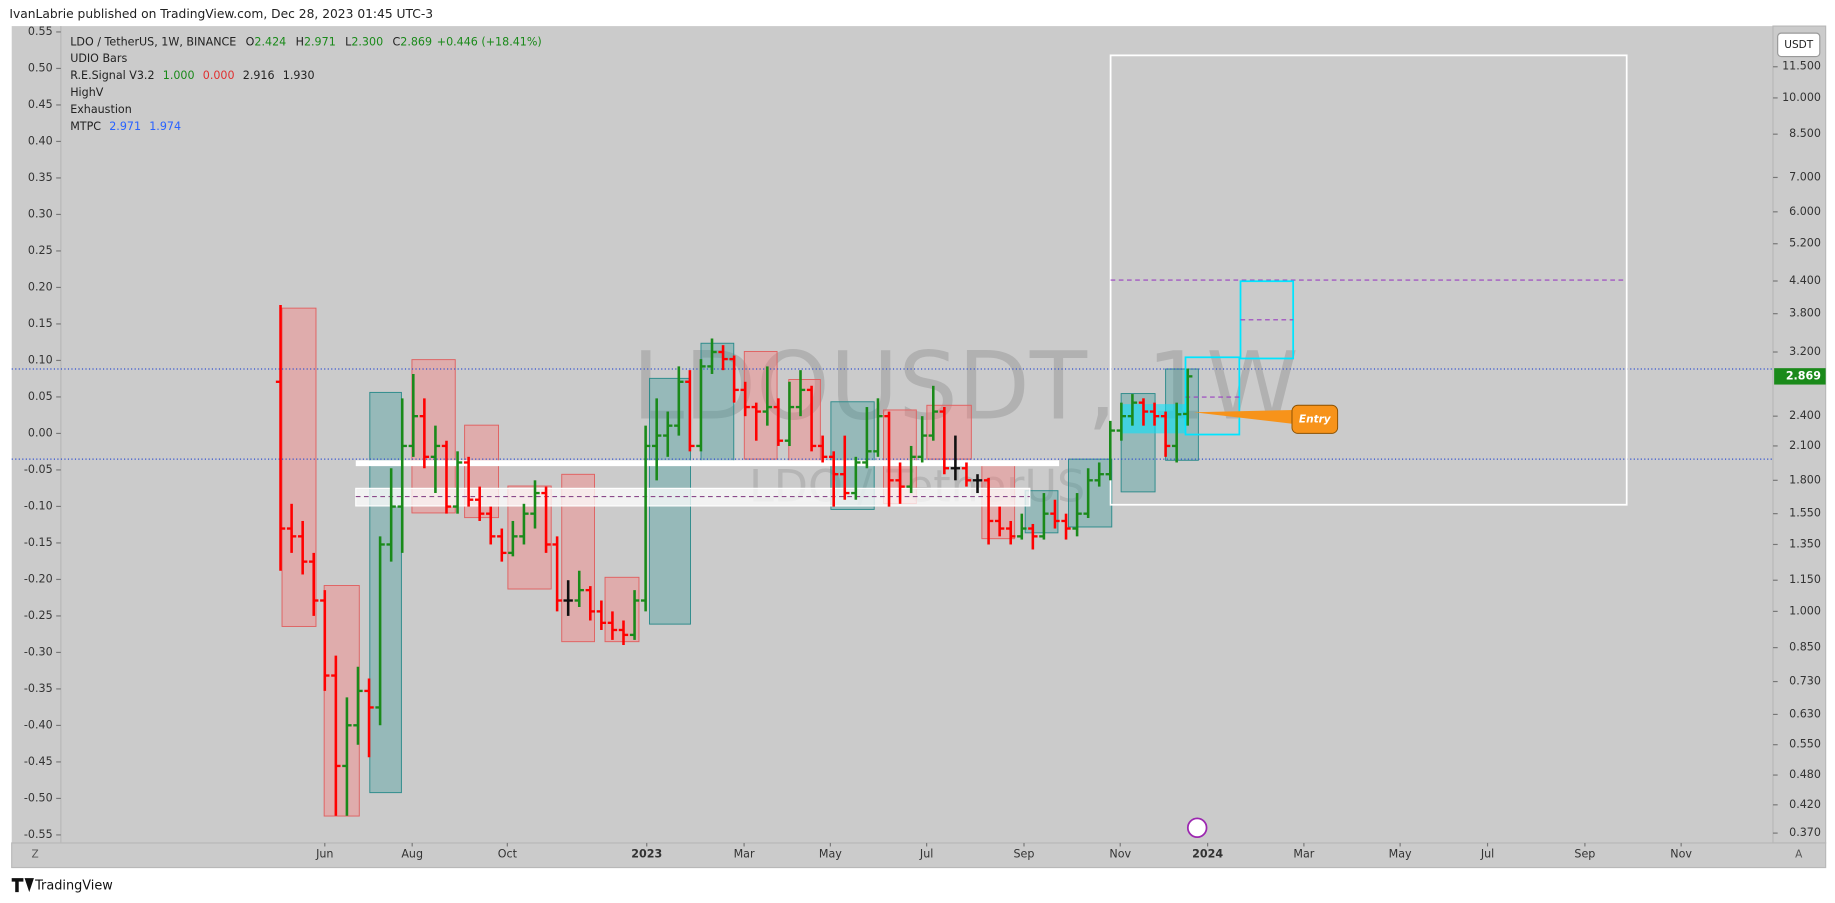  Describe the element at coordinates (1803, 375) in the screenshot. I see `last-price-label: 2.869` at that location.